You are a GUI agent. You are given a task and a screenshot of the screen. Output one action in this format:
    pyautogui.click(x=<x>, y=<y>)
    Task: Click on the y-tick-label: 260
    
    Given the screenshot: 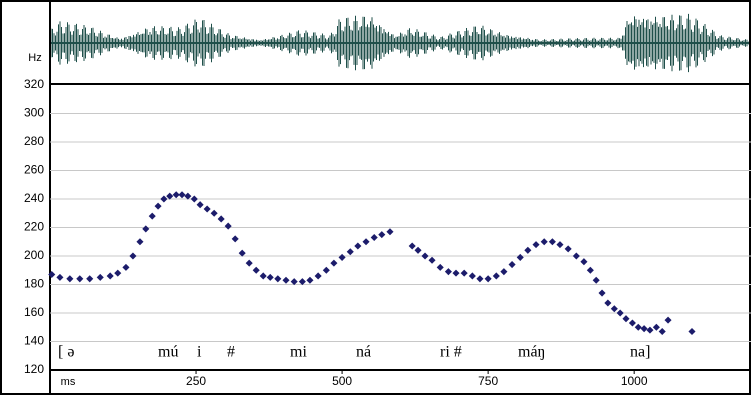 What is the action you would take?
    pyautogui.click(x=34, y=170)
    